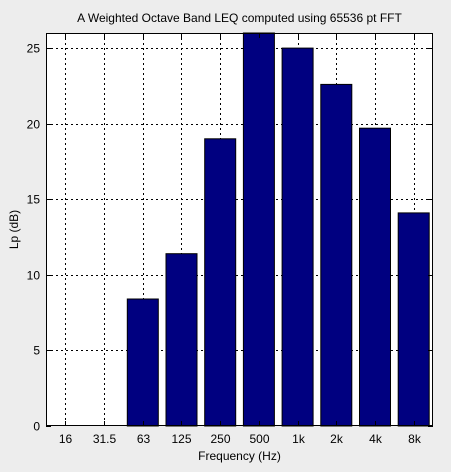  What do you see at coordinates (415, 439) in the screenshot?
I see `x-tick-label: 8k` at bounding box center [415, 439].